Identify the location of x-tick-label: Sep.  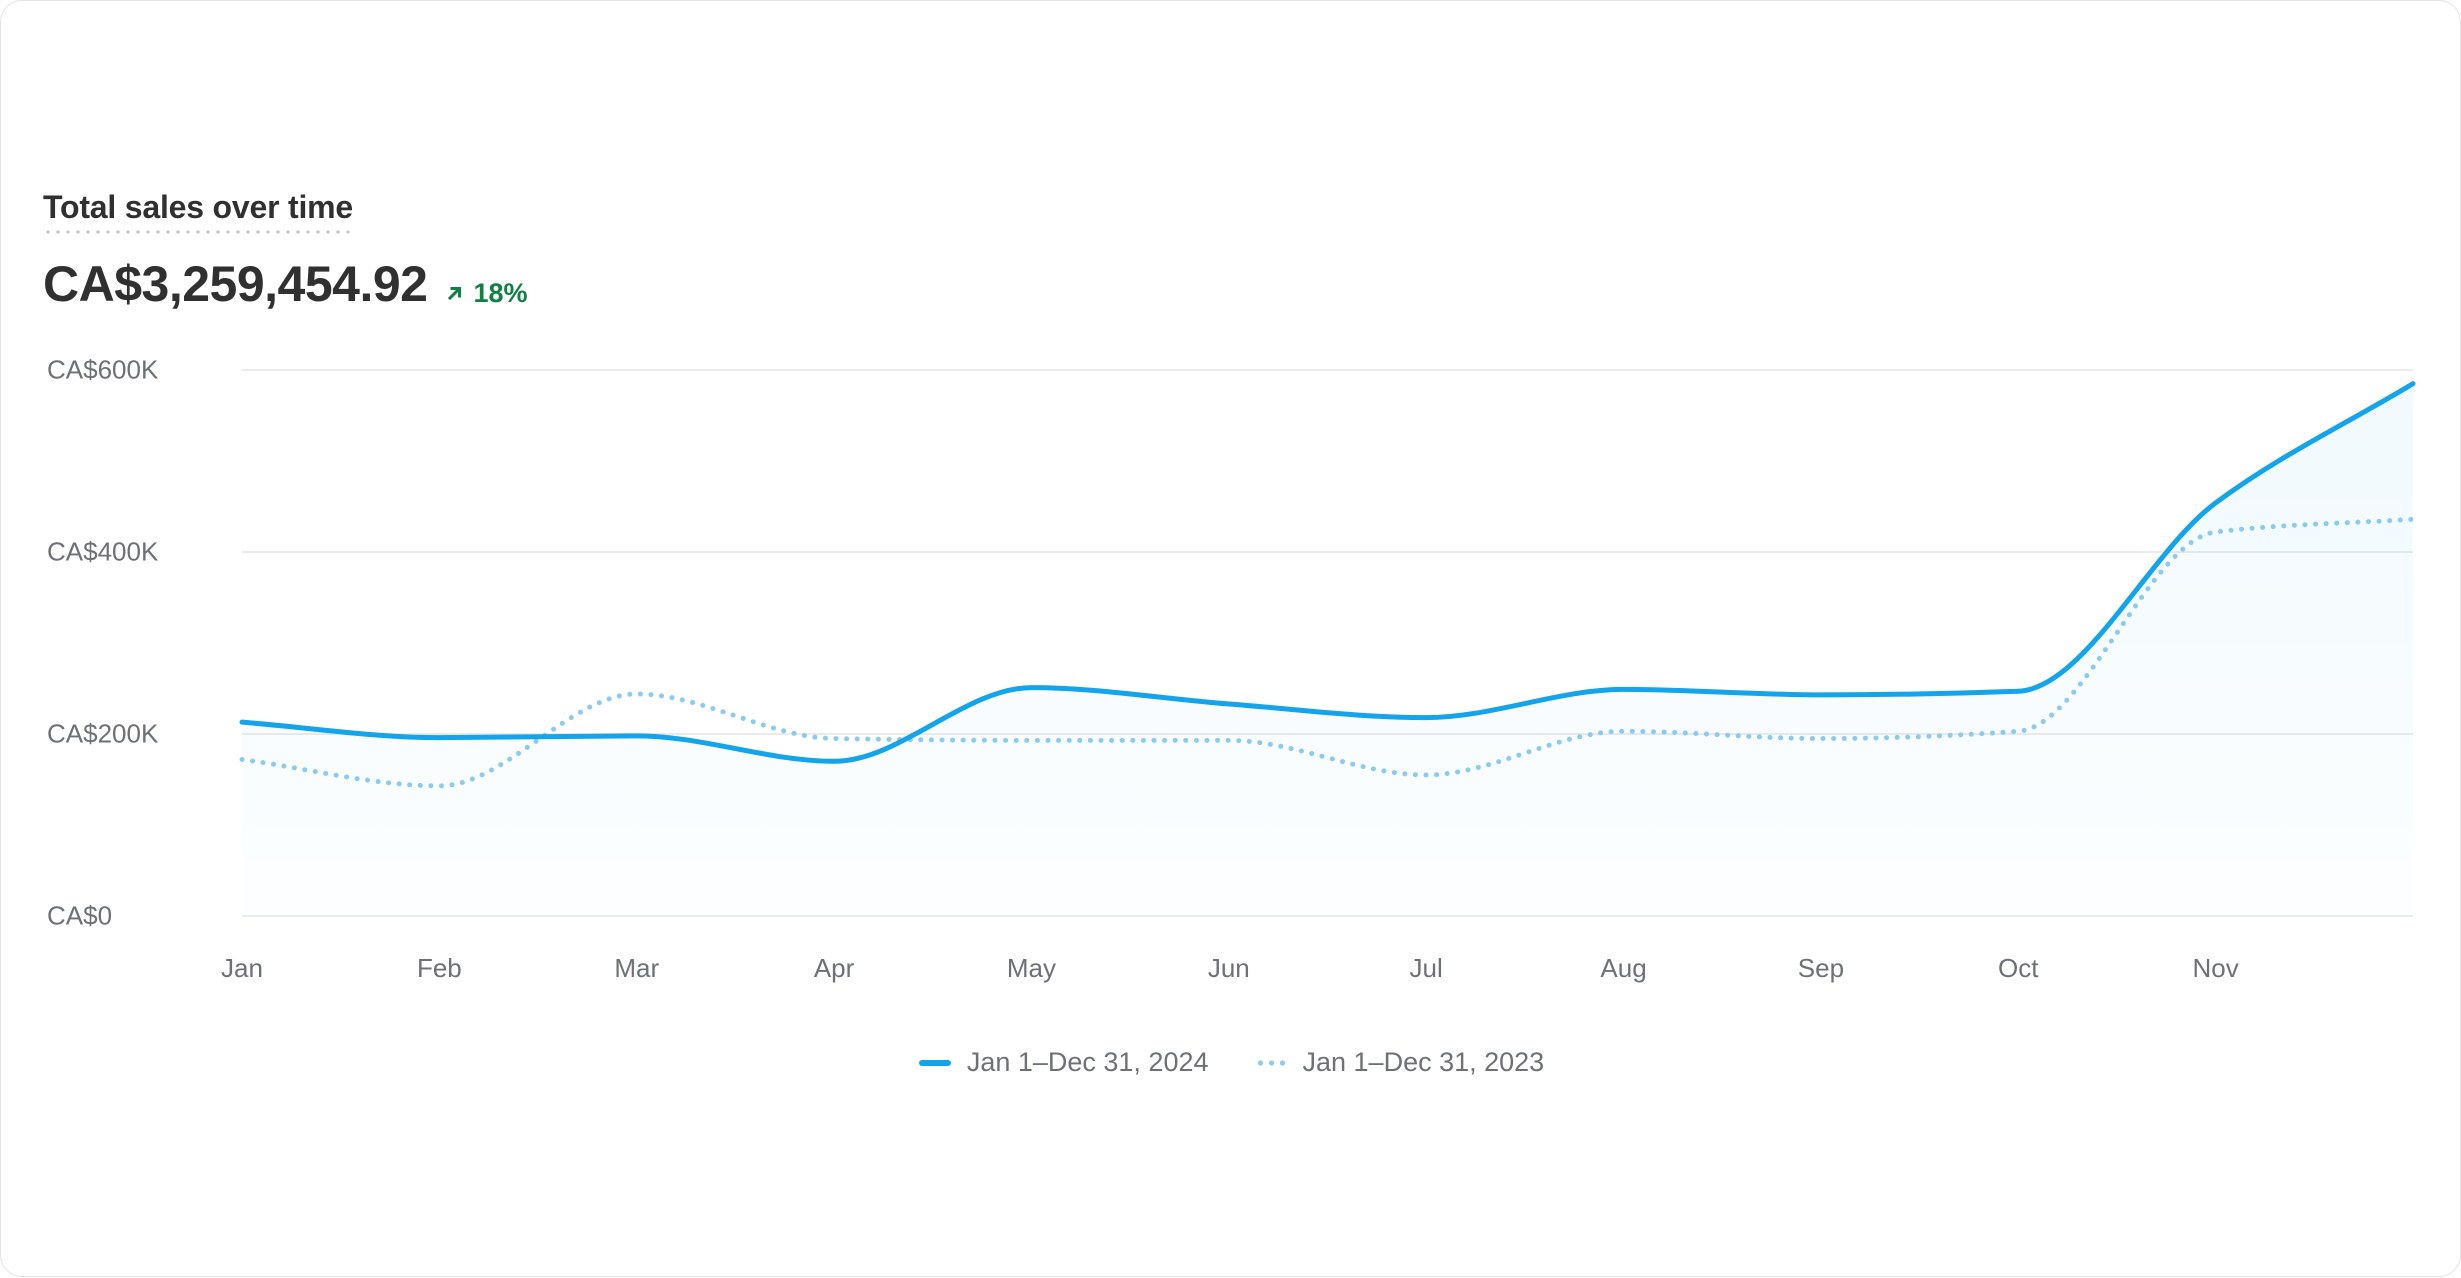
(1821, 968).